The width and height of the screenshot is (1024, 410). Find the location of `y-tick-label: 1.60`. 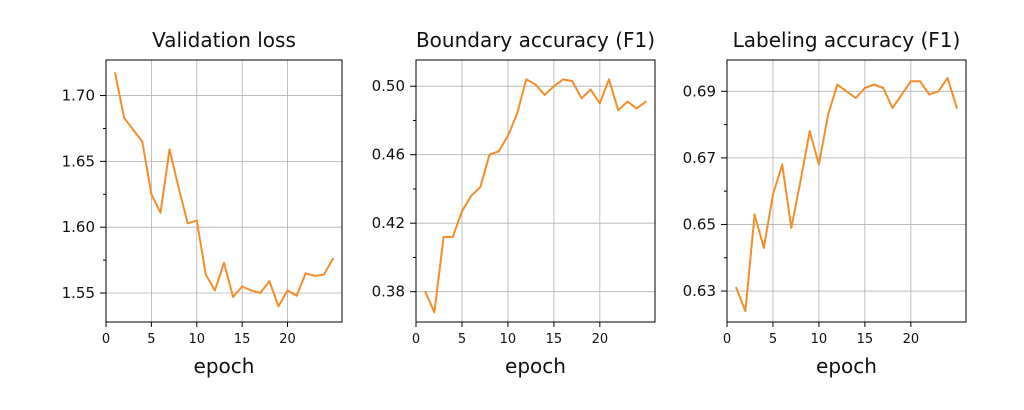

y-tick-label: 1.60 is located at coordinates (78, 227).